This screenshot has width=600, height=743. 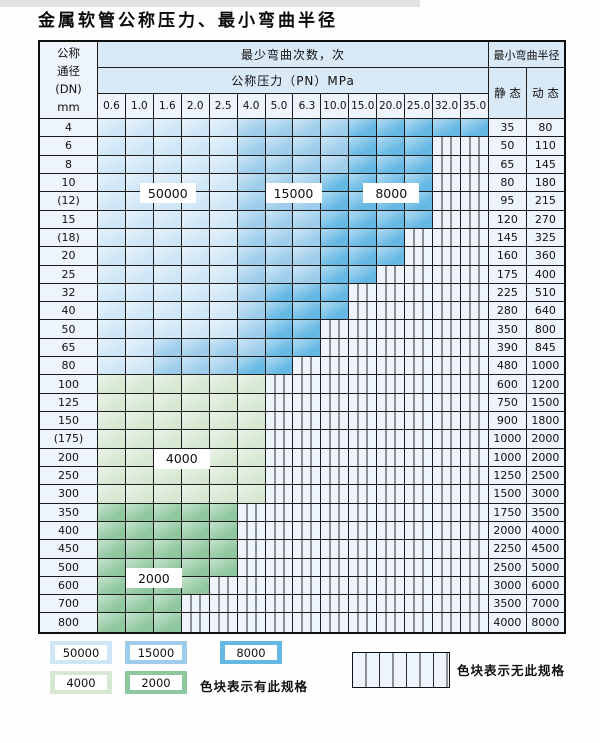 What do you see at coordinates (545, 146) in the screenshot?
I see `dynamic-radius-cell: 110` at bounding box center [545, 146].